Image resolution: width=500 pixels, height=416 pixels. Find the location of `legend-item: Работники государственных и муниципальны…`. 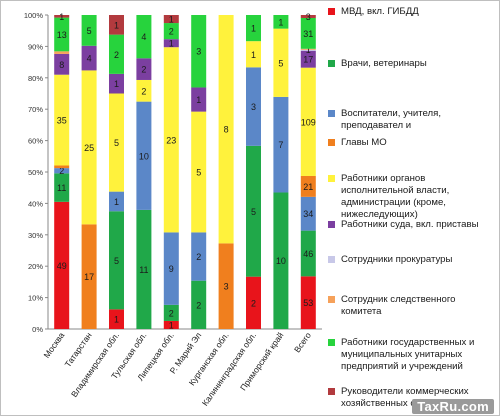

legend-item: Работники государственных и муниципальны… is located at coordinates (411, 355).